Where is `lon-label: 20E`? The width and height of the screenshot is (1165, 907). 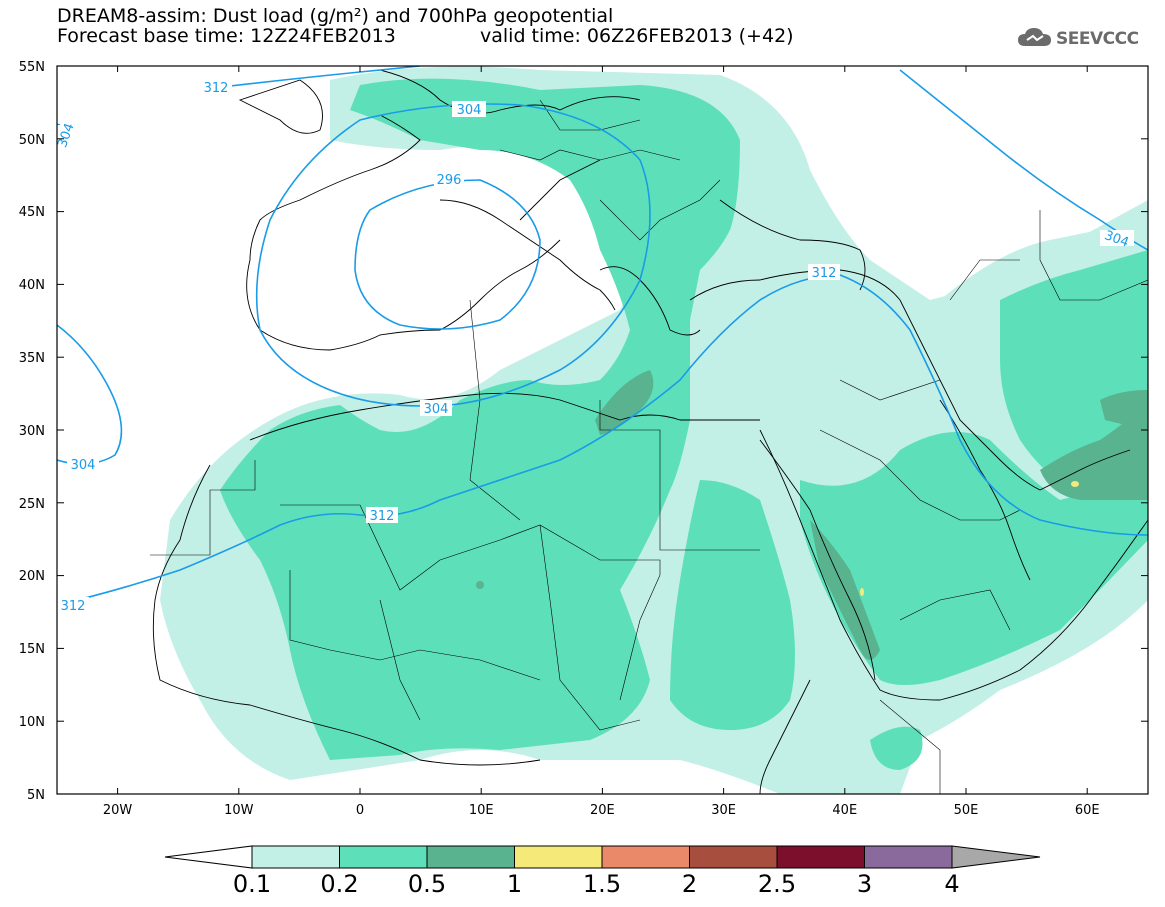 lon-label: 20E is located at coordinates (602, 810).